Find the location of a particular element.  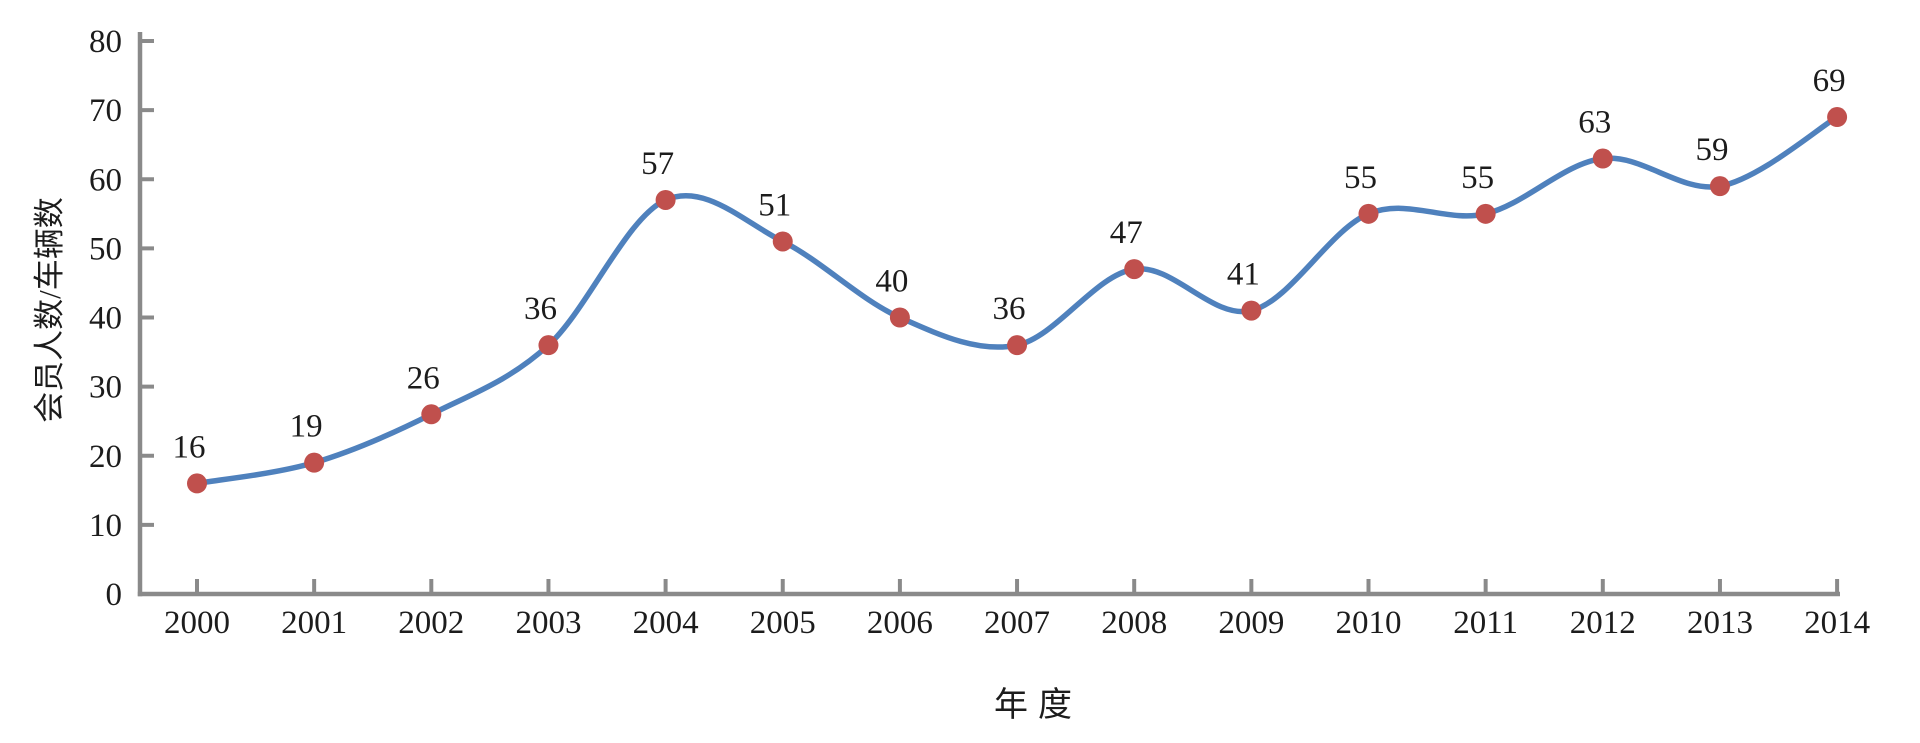

x-axis-tick-label: 2004 is located at coordinates (666, 623).